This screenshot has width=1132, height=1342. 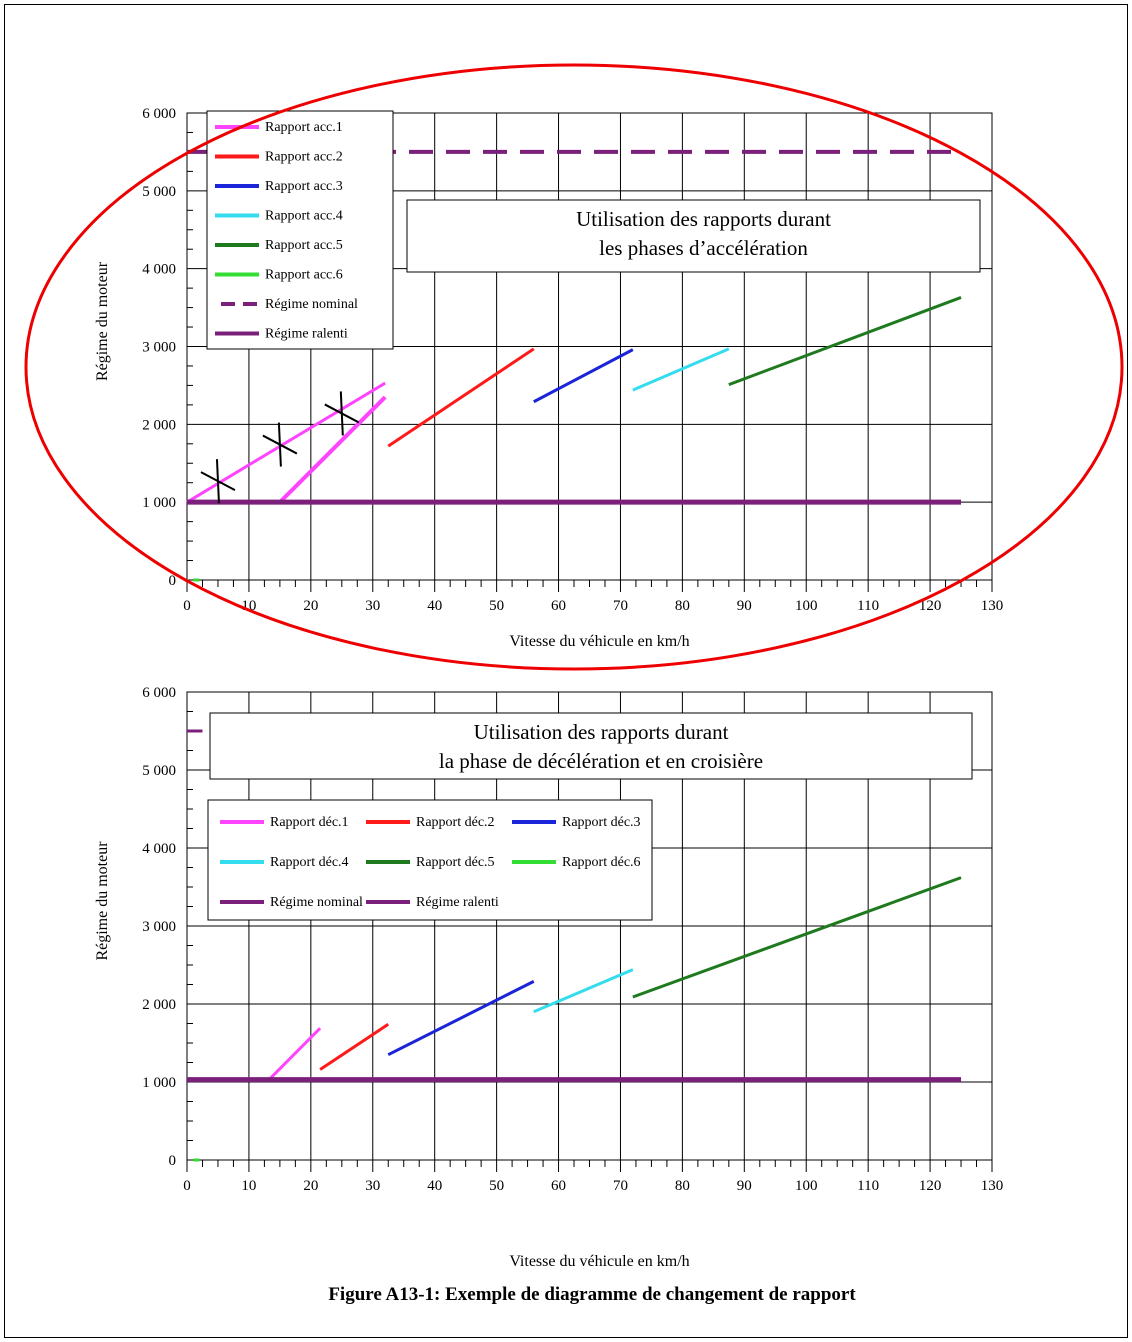 I want to click on legend-label: Rapport acc.3, so click(x=304, y=186).